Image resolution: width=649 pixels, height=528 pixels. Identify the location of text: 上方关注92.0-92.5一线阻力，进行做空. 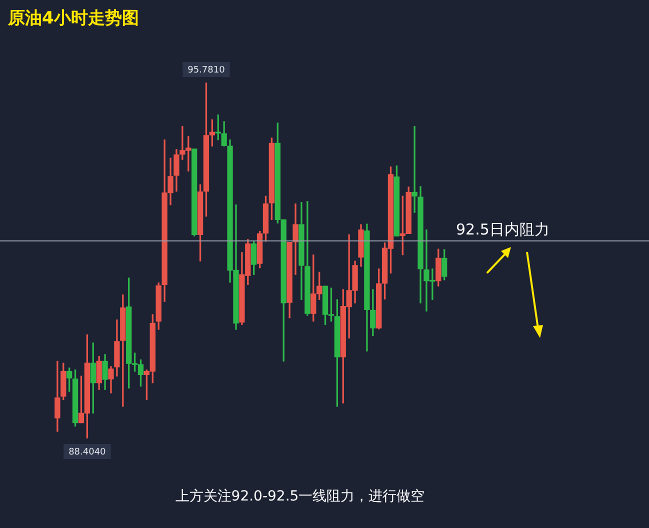
(300, 496).